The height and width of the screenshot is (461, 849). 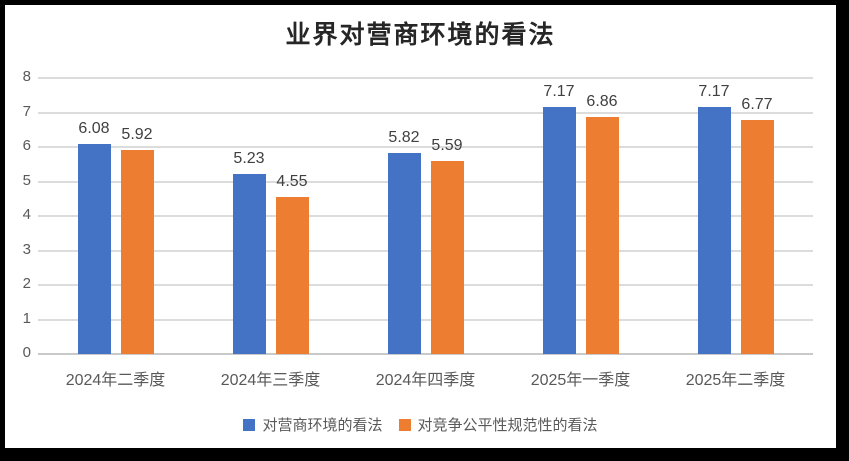 I want to click on bar-series1-group5, so click(x=714, y=230).